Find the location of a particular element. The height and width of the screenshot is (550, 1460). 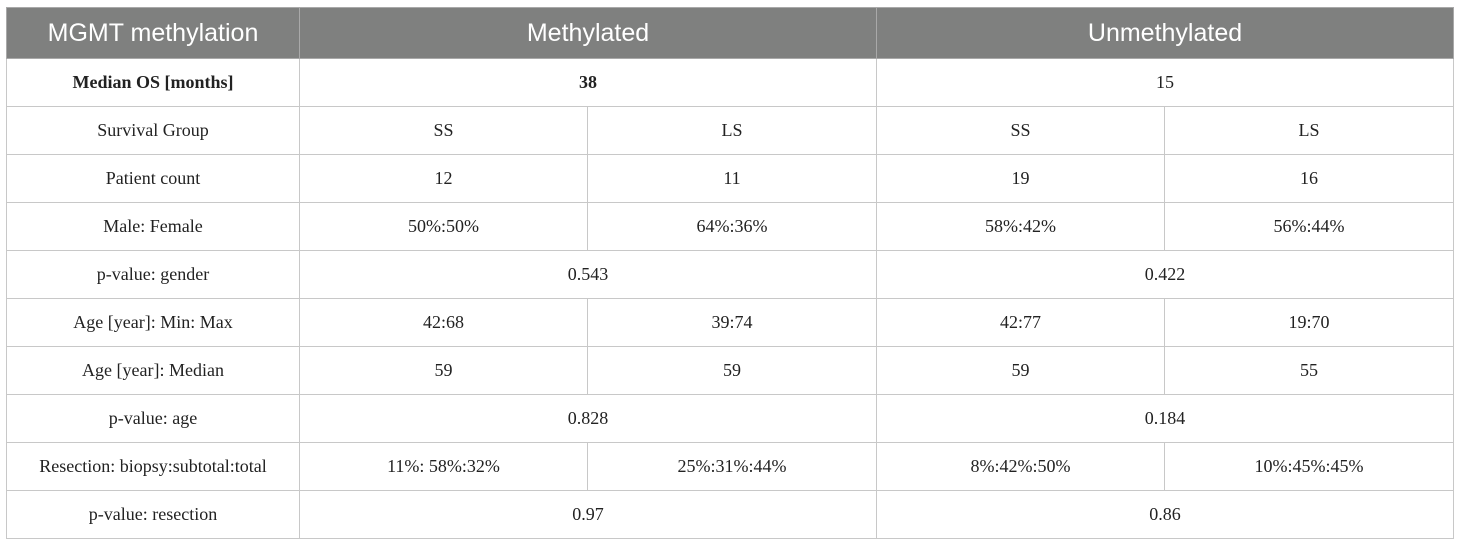

table-row-patient-count: Patient count 12 11 19 16 is located at coordinates (730, 178).